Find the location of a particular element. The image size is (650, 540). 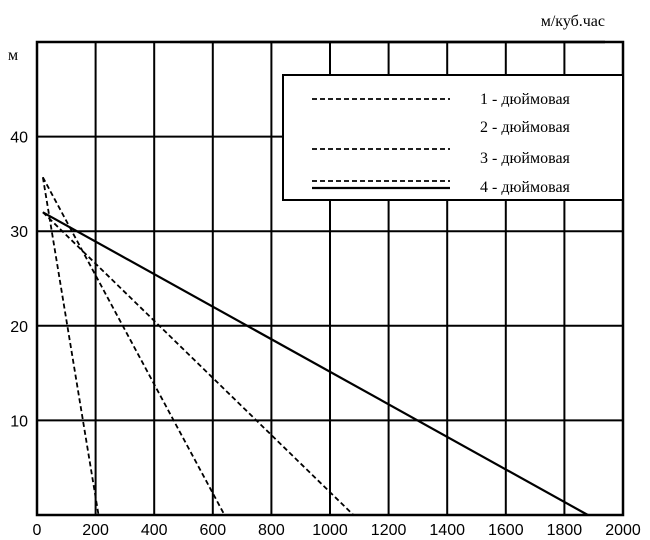

x-tick-label: 1200 is located at coordinates (389, 530).